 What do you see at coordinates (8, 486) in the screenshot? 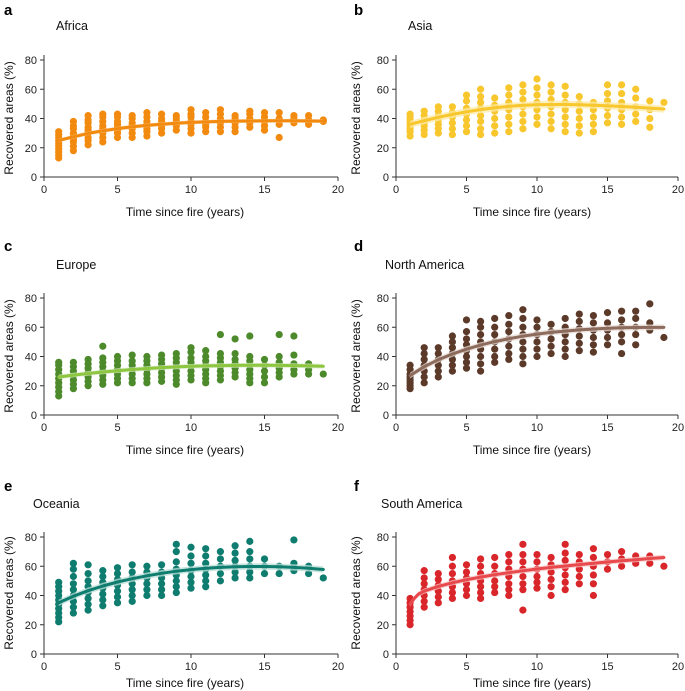
I see `panel-letter: e` at bounding box center [8, 486].